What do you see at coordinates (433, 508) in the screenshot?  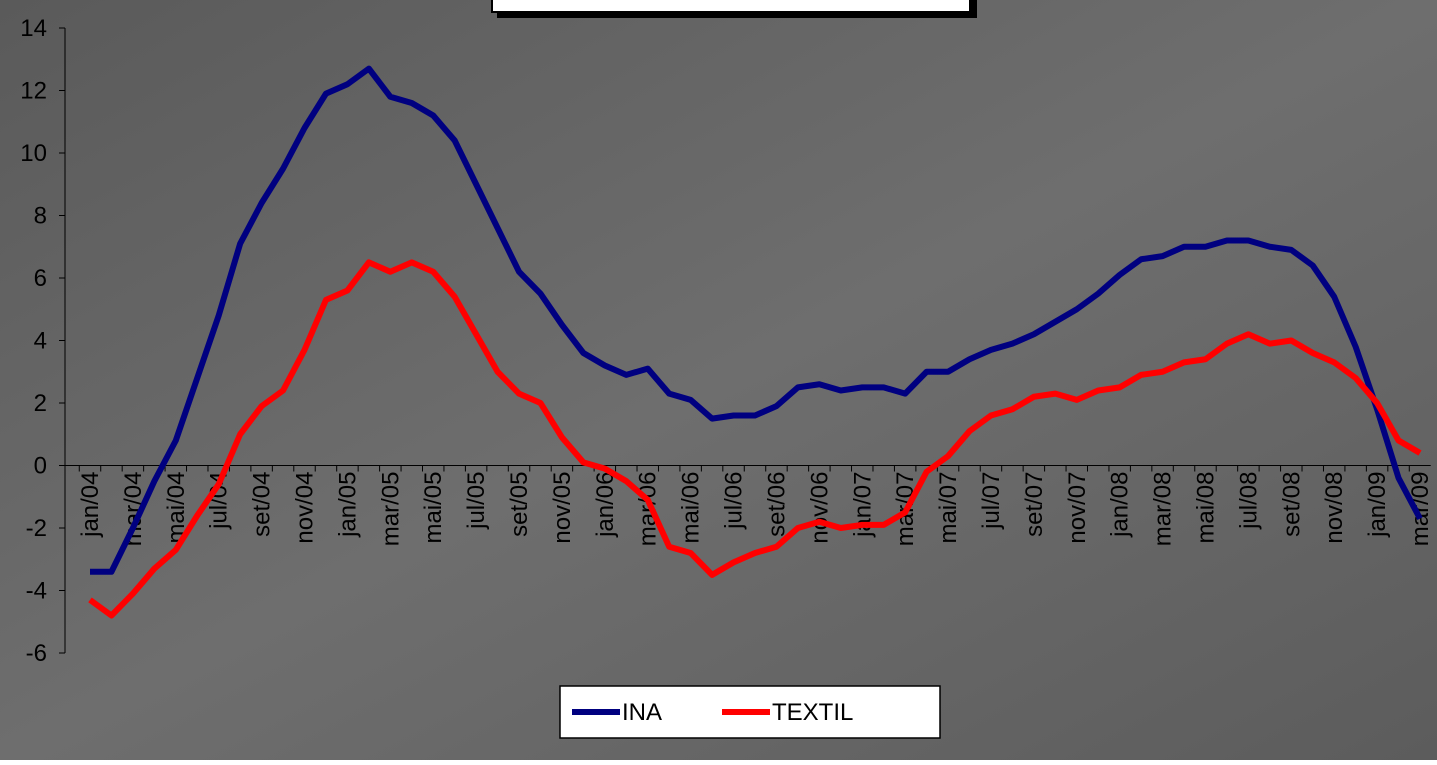 I see `x-tick-label: mai/05` at bounding box center [433, 508].